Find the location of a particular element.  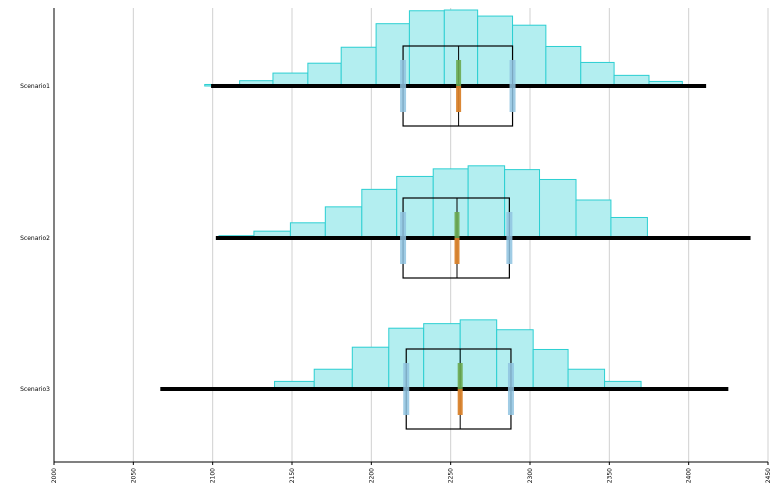

category-label: Scenario2 is located at coordinates (35, 238).